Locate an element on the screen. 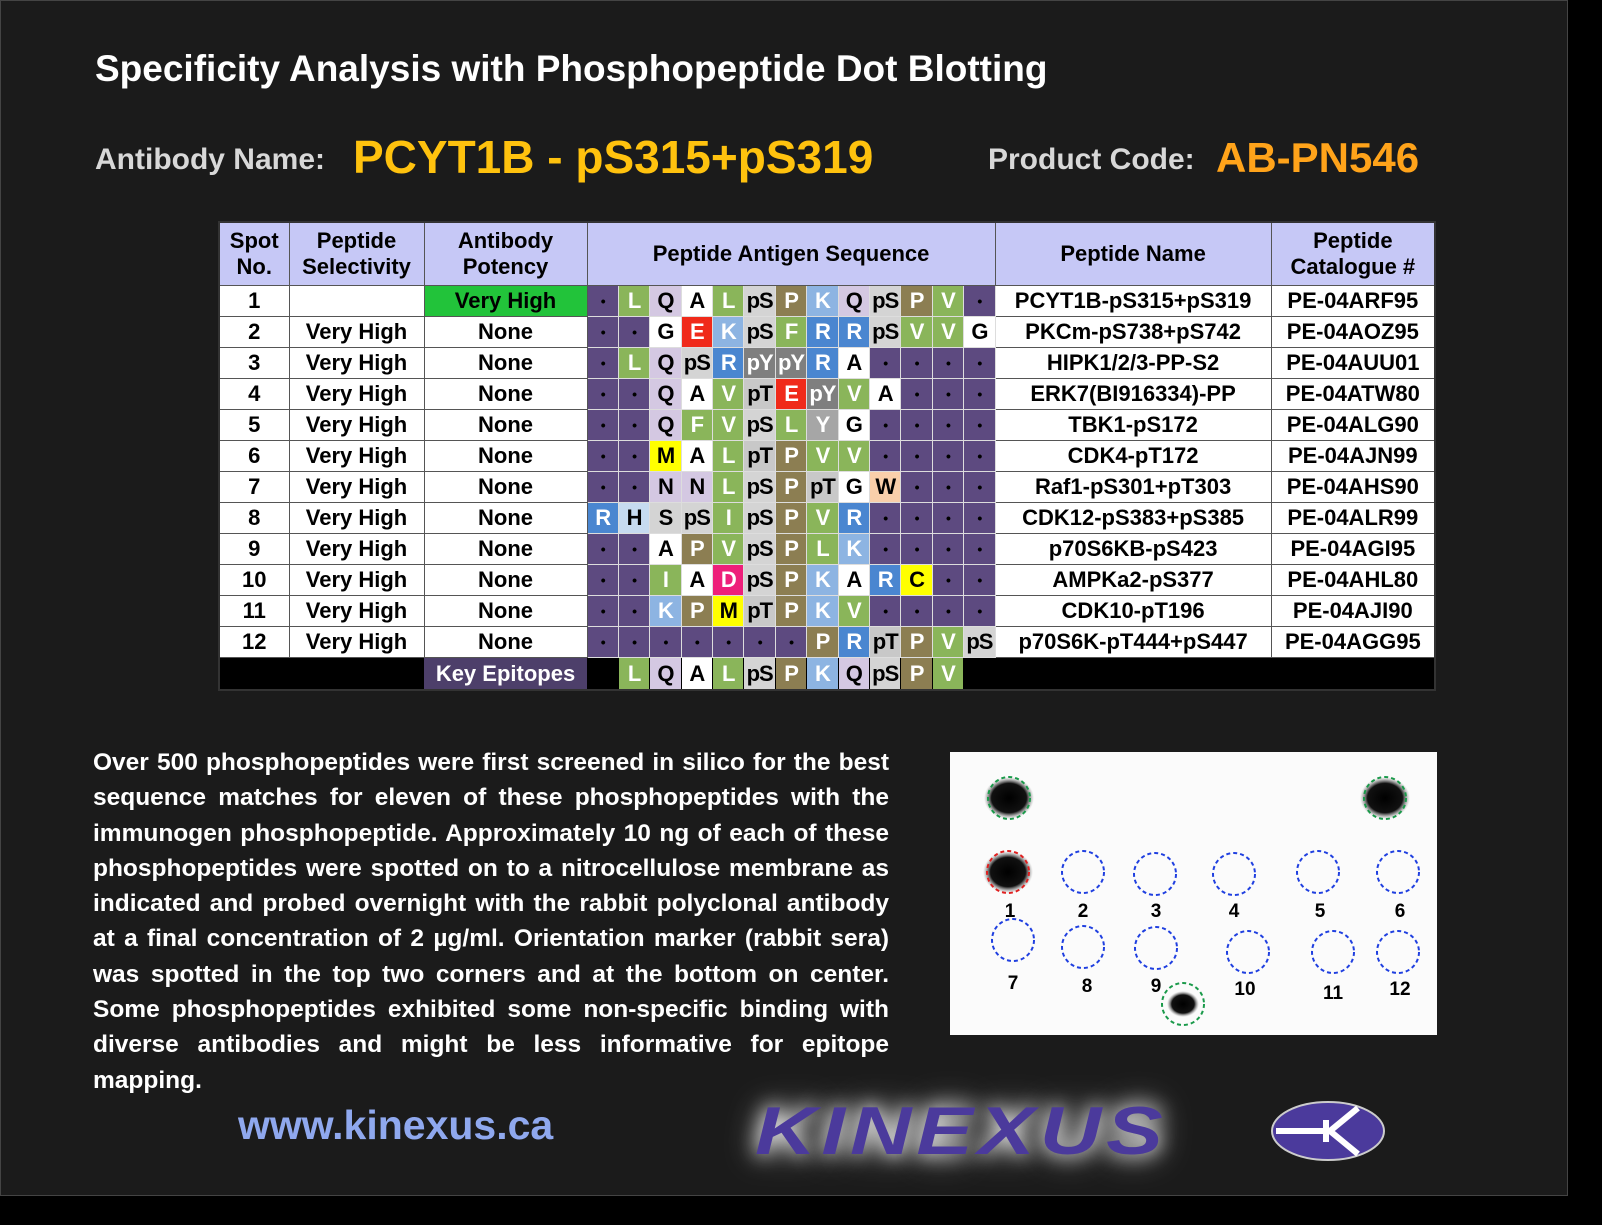  catalogue-number: PE-04ATW80 is located at coordinates (1353, 394).